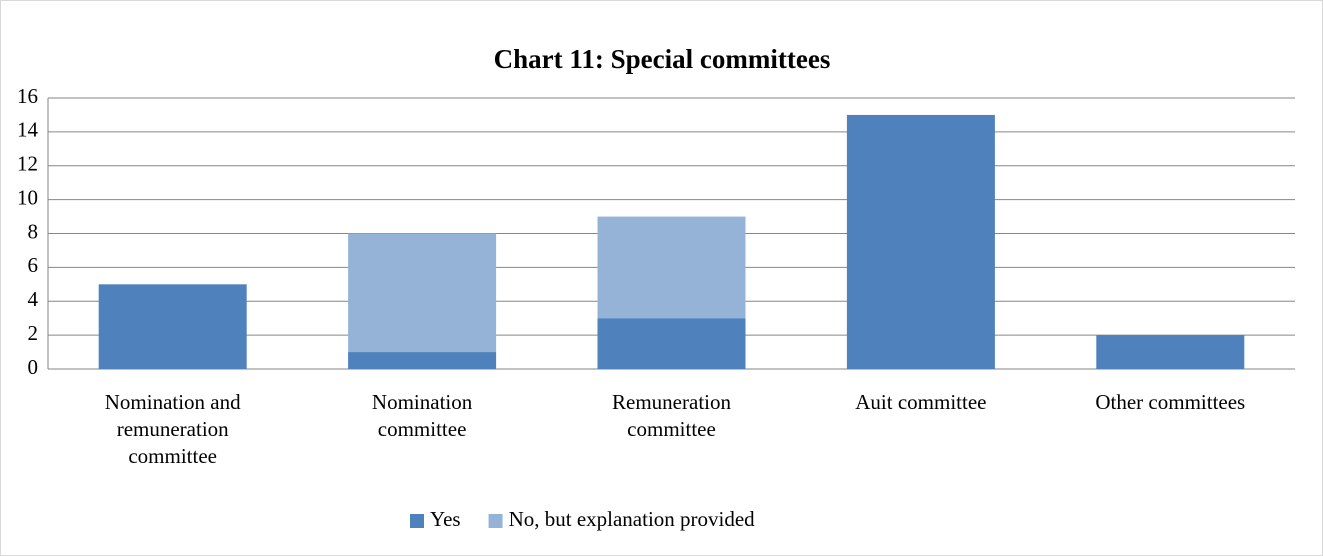 The image size is (1323, 556). I want to click on y-tick-label: 12, so click(27, 164).